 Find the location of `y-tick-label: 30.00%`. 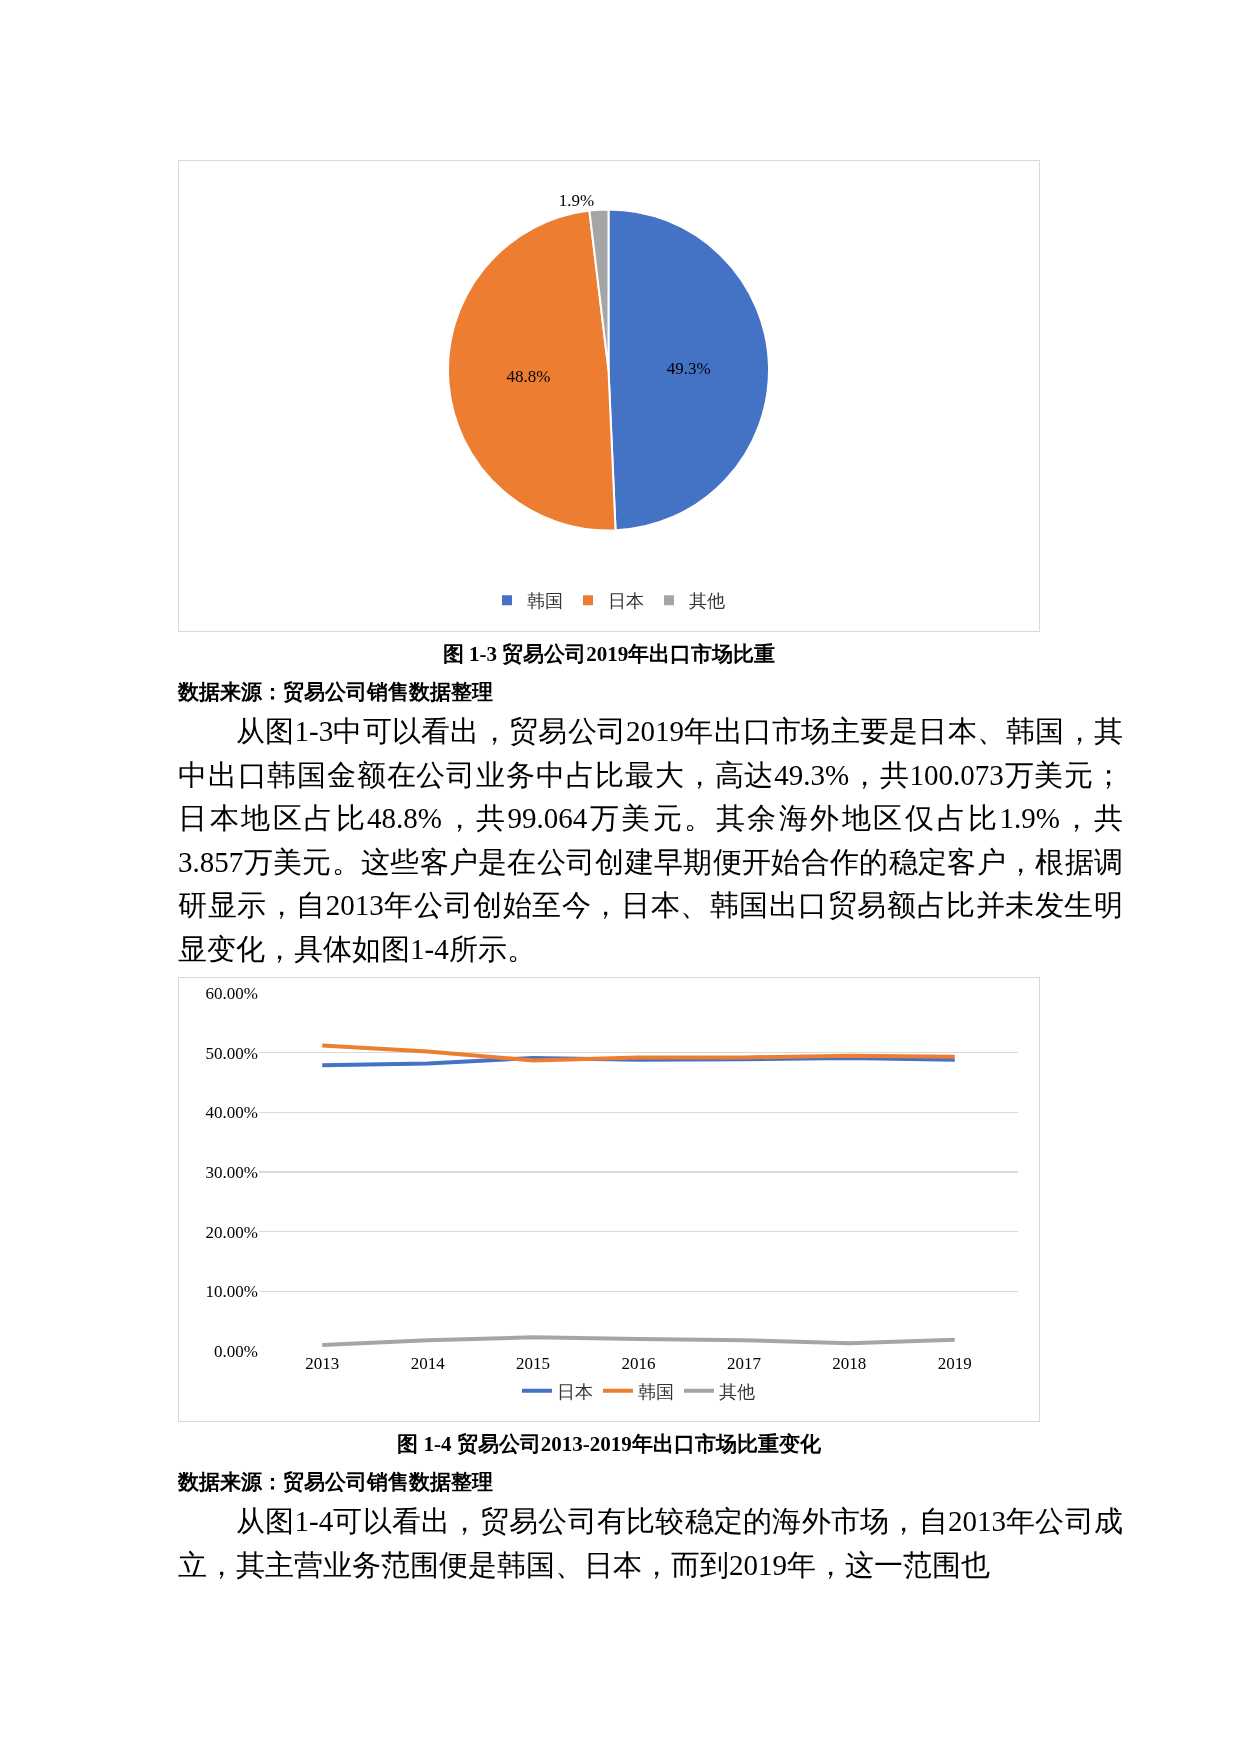

y-tick-label: 30.00% is located at coordinates (231, 1172).